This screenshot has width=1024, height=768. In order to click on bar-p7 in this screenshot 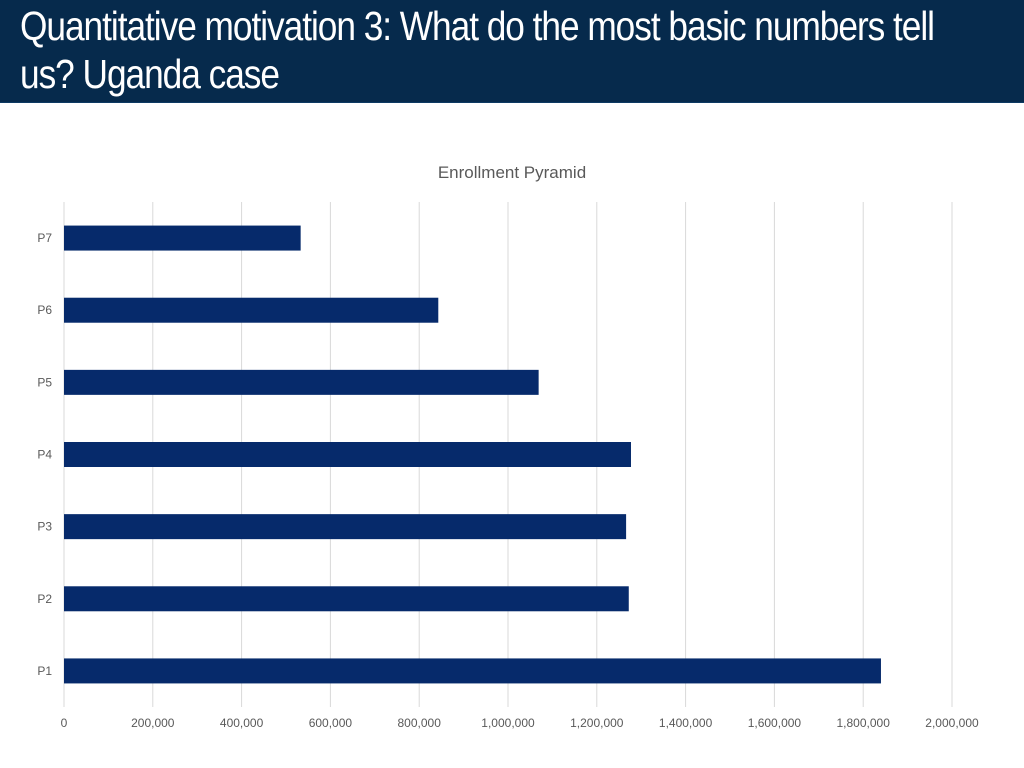, I will do `click(182, 238)`.